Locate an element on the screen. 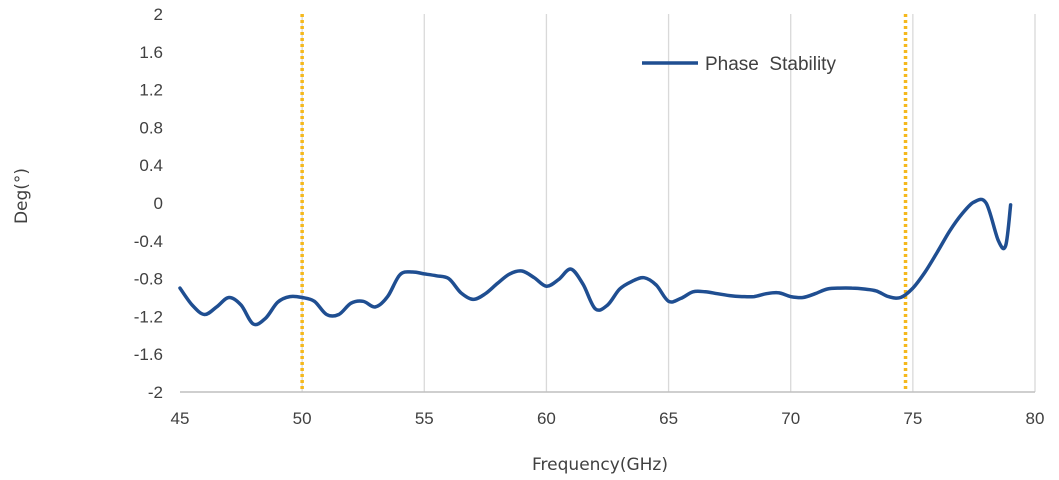 The image size is (1059, 480). x-tick-label: 55 is located at coordinates (424, 418).